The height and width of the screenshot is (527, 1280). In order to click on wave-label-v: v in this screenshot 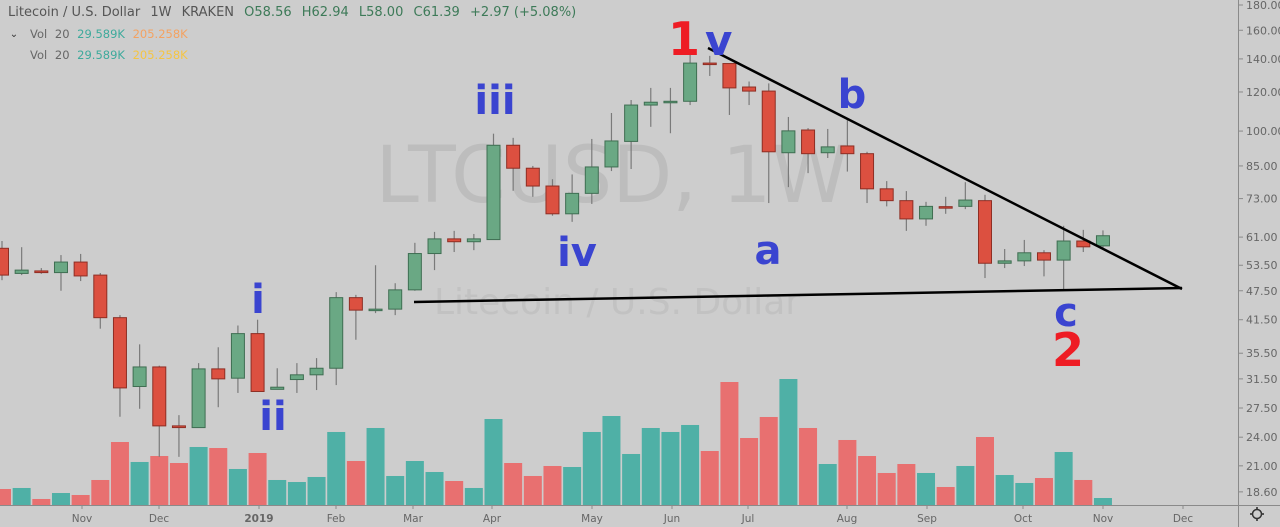, I will do `click(718, 40)`.